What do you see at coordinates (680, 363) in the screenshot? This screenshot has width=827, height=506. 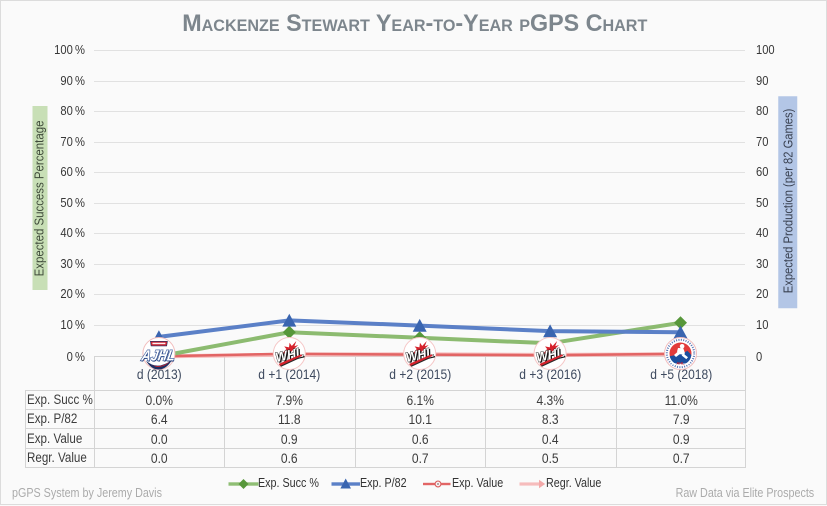 I see `svg-text: AHL` at bounding box center [680, 363].